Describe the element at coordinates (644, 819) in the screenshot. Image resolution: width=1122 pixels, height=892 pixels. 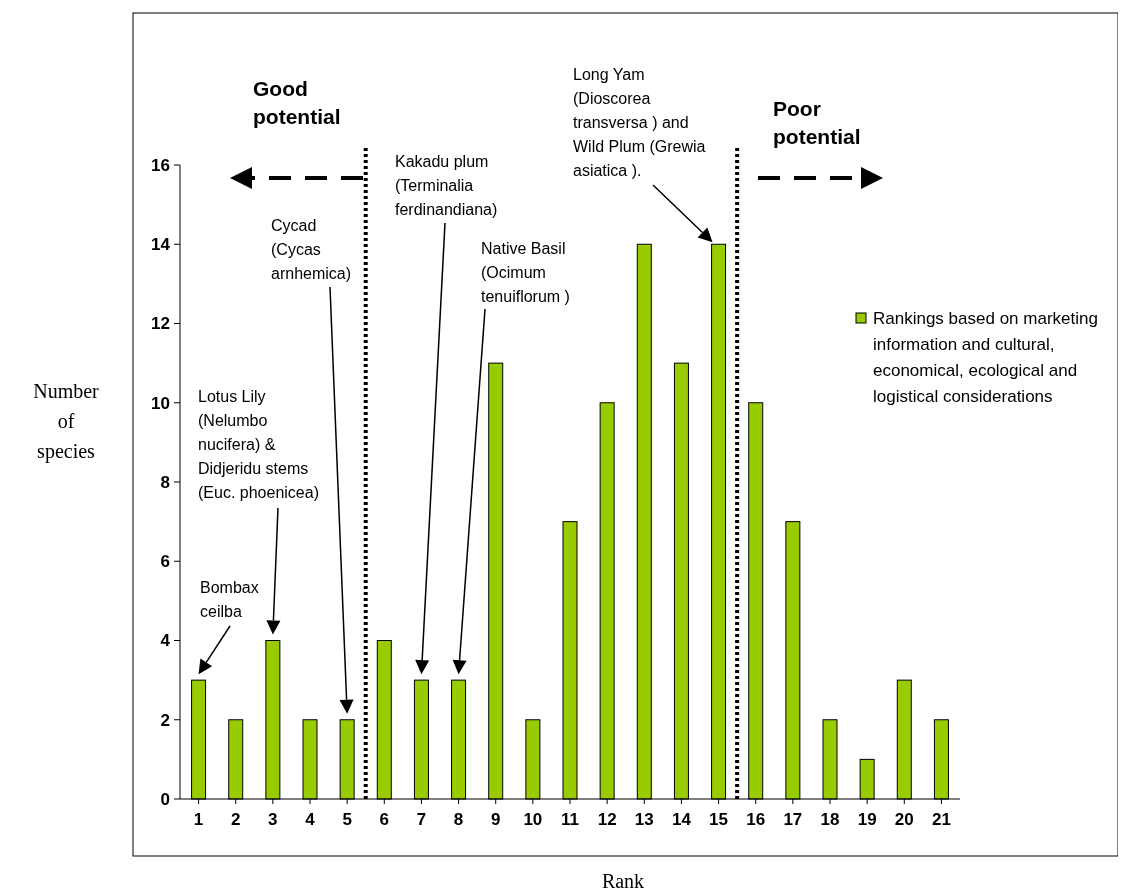
I see `x-tick-label: 13` at that location.